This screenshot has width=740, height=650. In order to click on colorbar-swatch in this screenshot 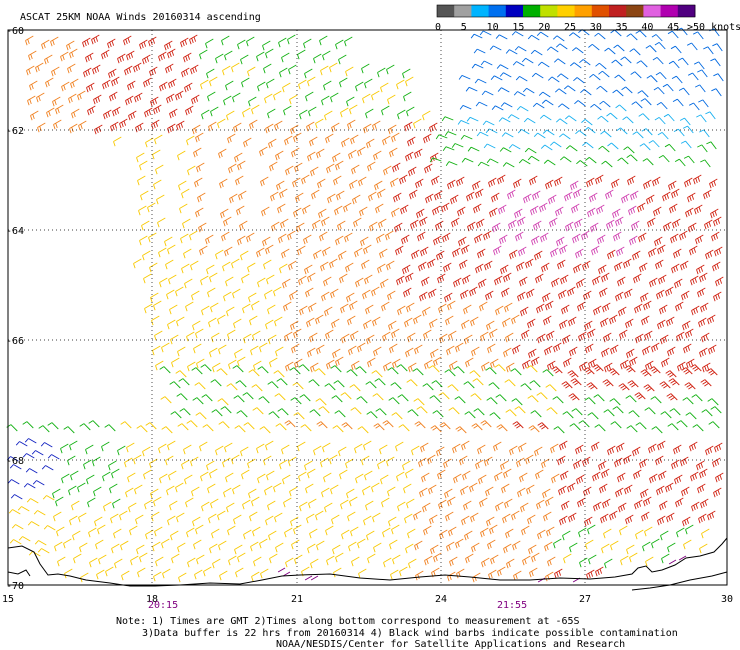, I will do `click(652, 11)`.